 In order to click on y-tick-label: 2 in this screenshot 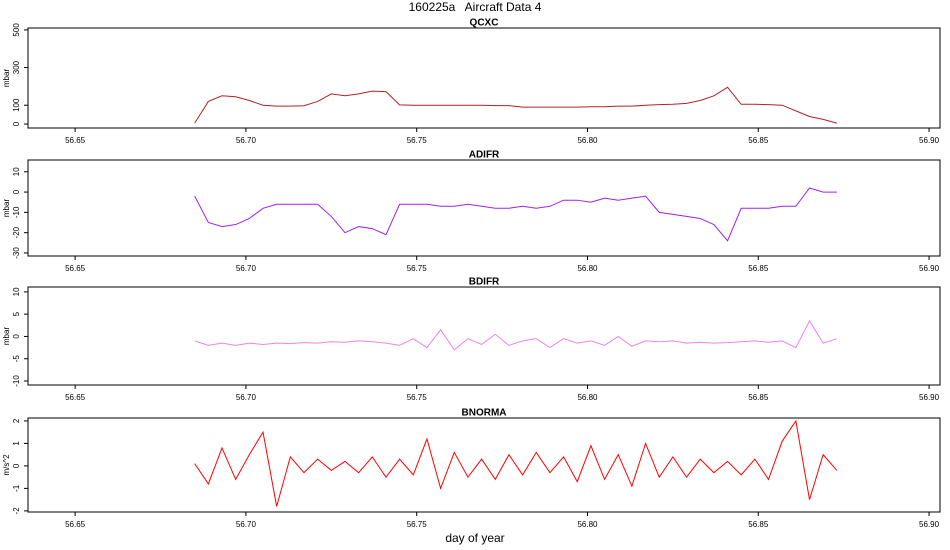, I will do `click(16, 420)`.